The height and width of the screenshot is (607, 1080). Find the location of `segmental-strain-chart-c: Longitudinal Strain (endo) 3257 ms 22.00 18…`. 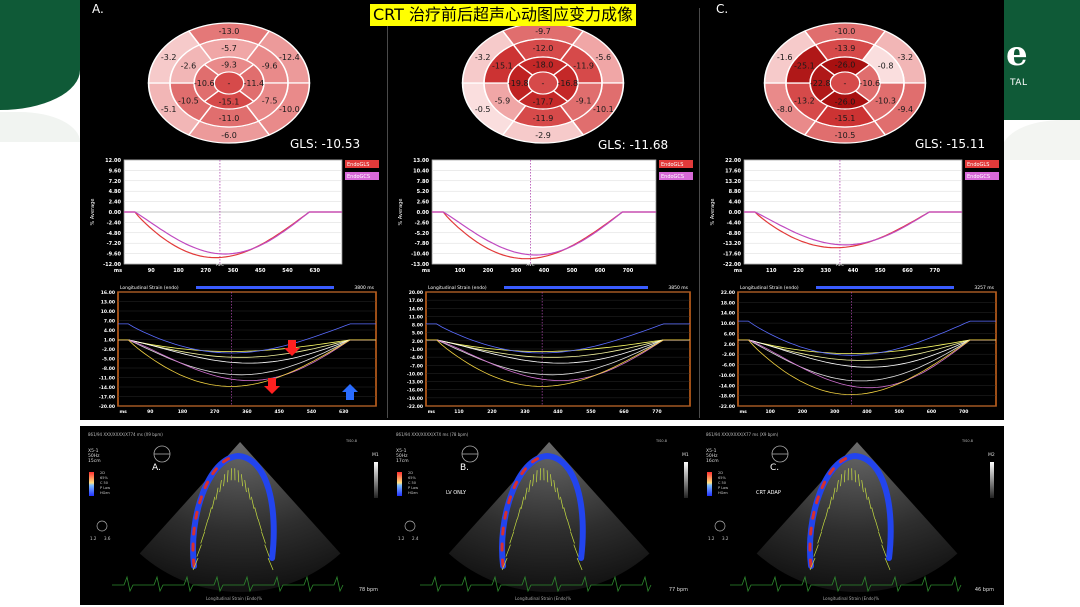

segmental-strain-chart-c: Longitudinal Strain (endo) 3257 ms 22.00 18… is located at coordinates (852, 349).